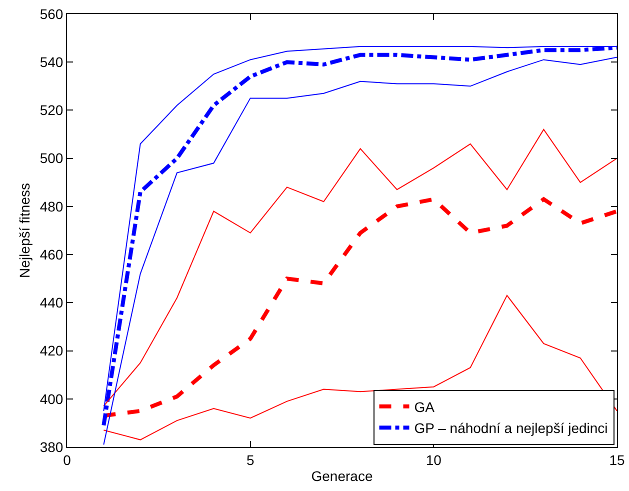 The width and height of the screenshot is (629, 491). What do you see at coordinates (52, 254) in the screenshot?
I see `y-tick-label: 460` at bounding box center [52, 254].